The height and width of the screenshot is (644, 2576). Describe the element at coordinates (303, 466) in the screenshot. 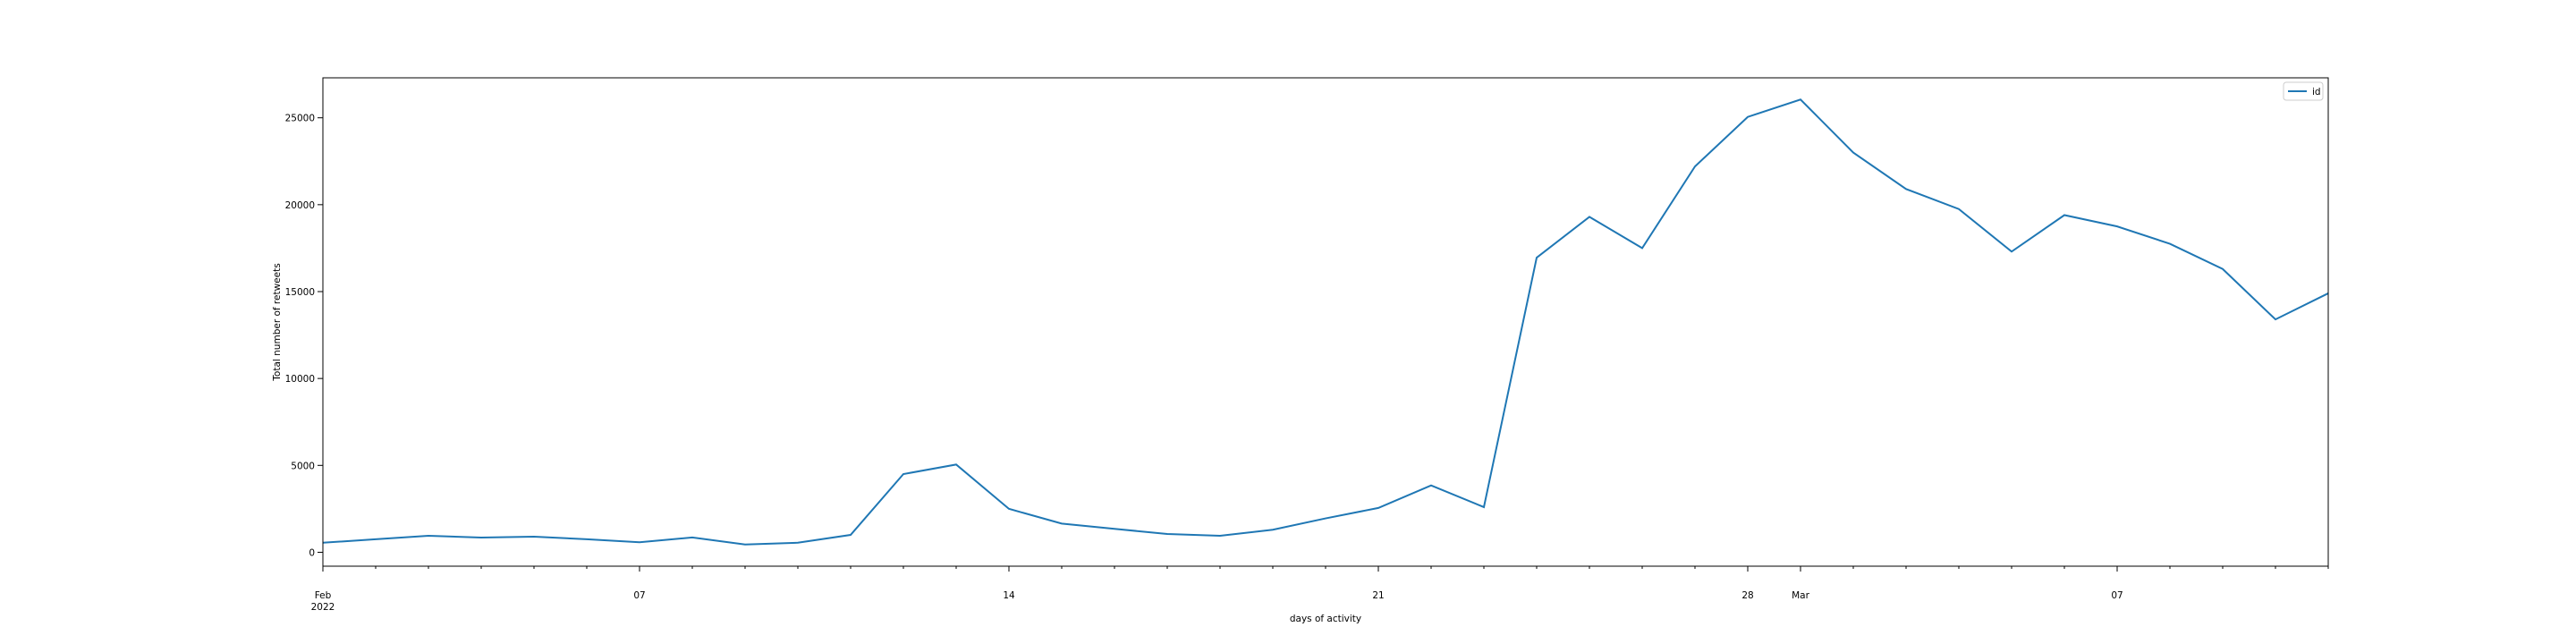

I see `y-tick-label: 5000` at that location.